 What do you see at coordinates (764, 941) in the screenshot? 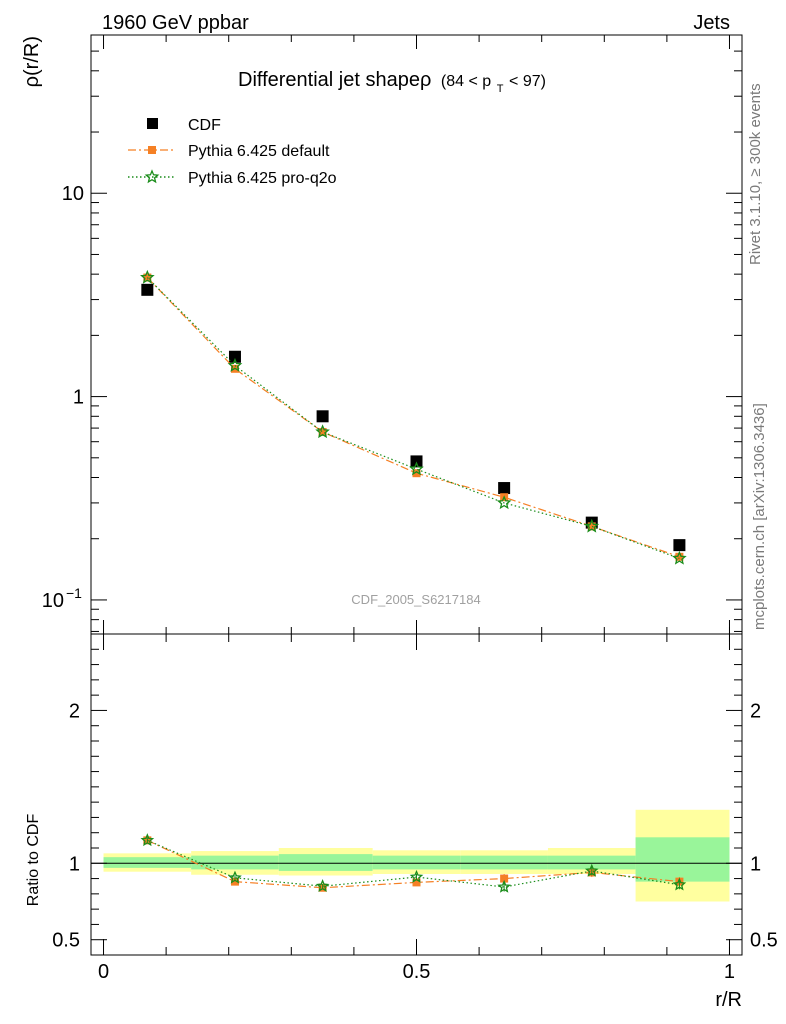
I see `ratio-ytick-label-right: 0.5` at bounding box center [764, 941].